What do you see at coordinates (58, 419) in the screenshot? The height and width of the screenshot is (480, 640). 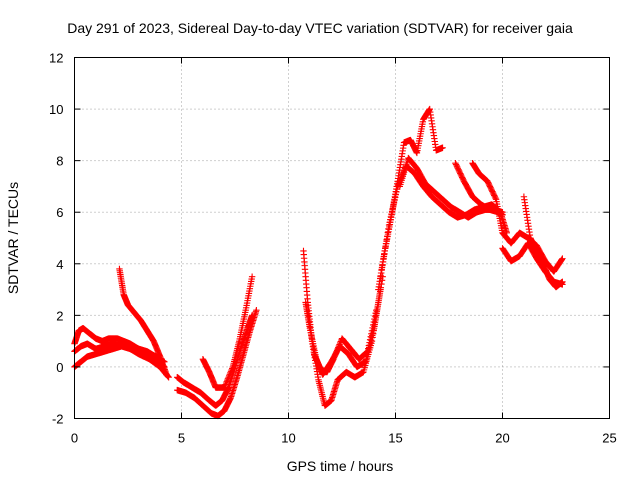 I see `y-tick-label: -2` at bounding box center [58, 419].